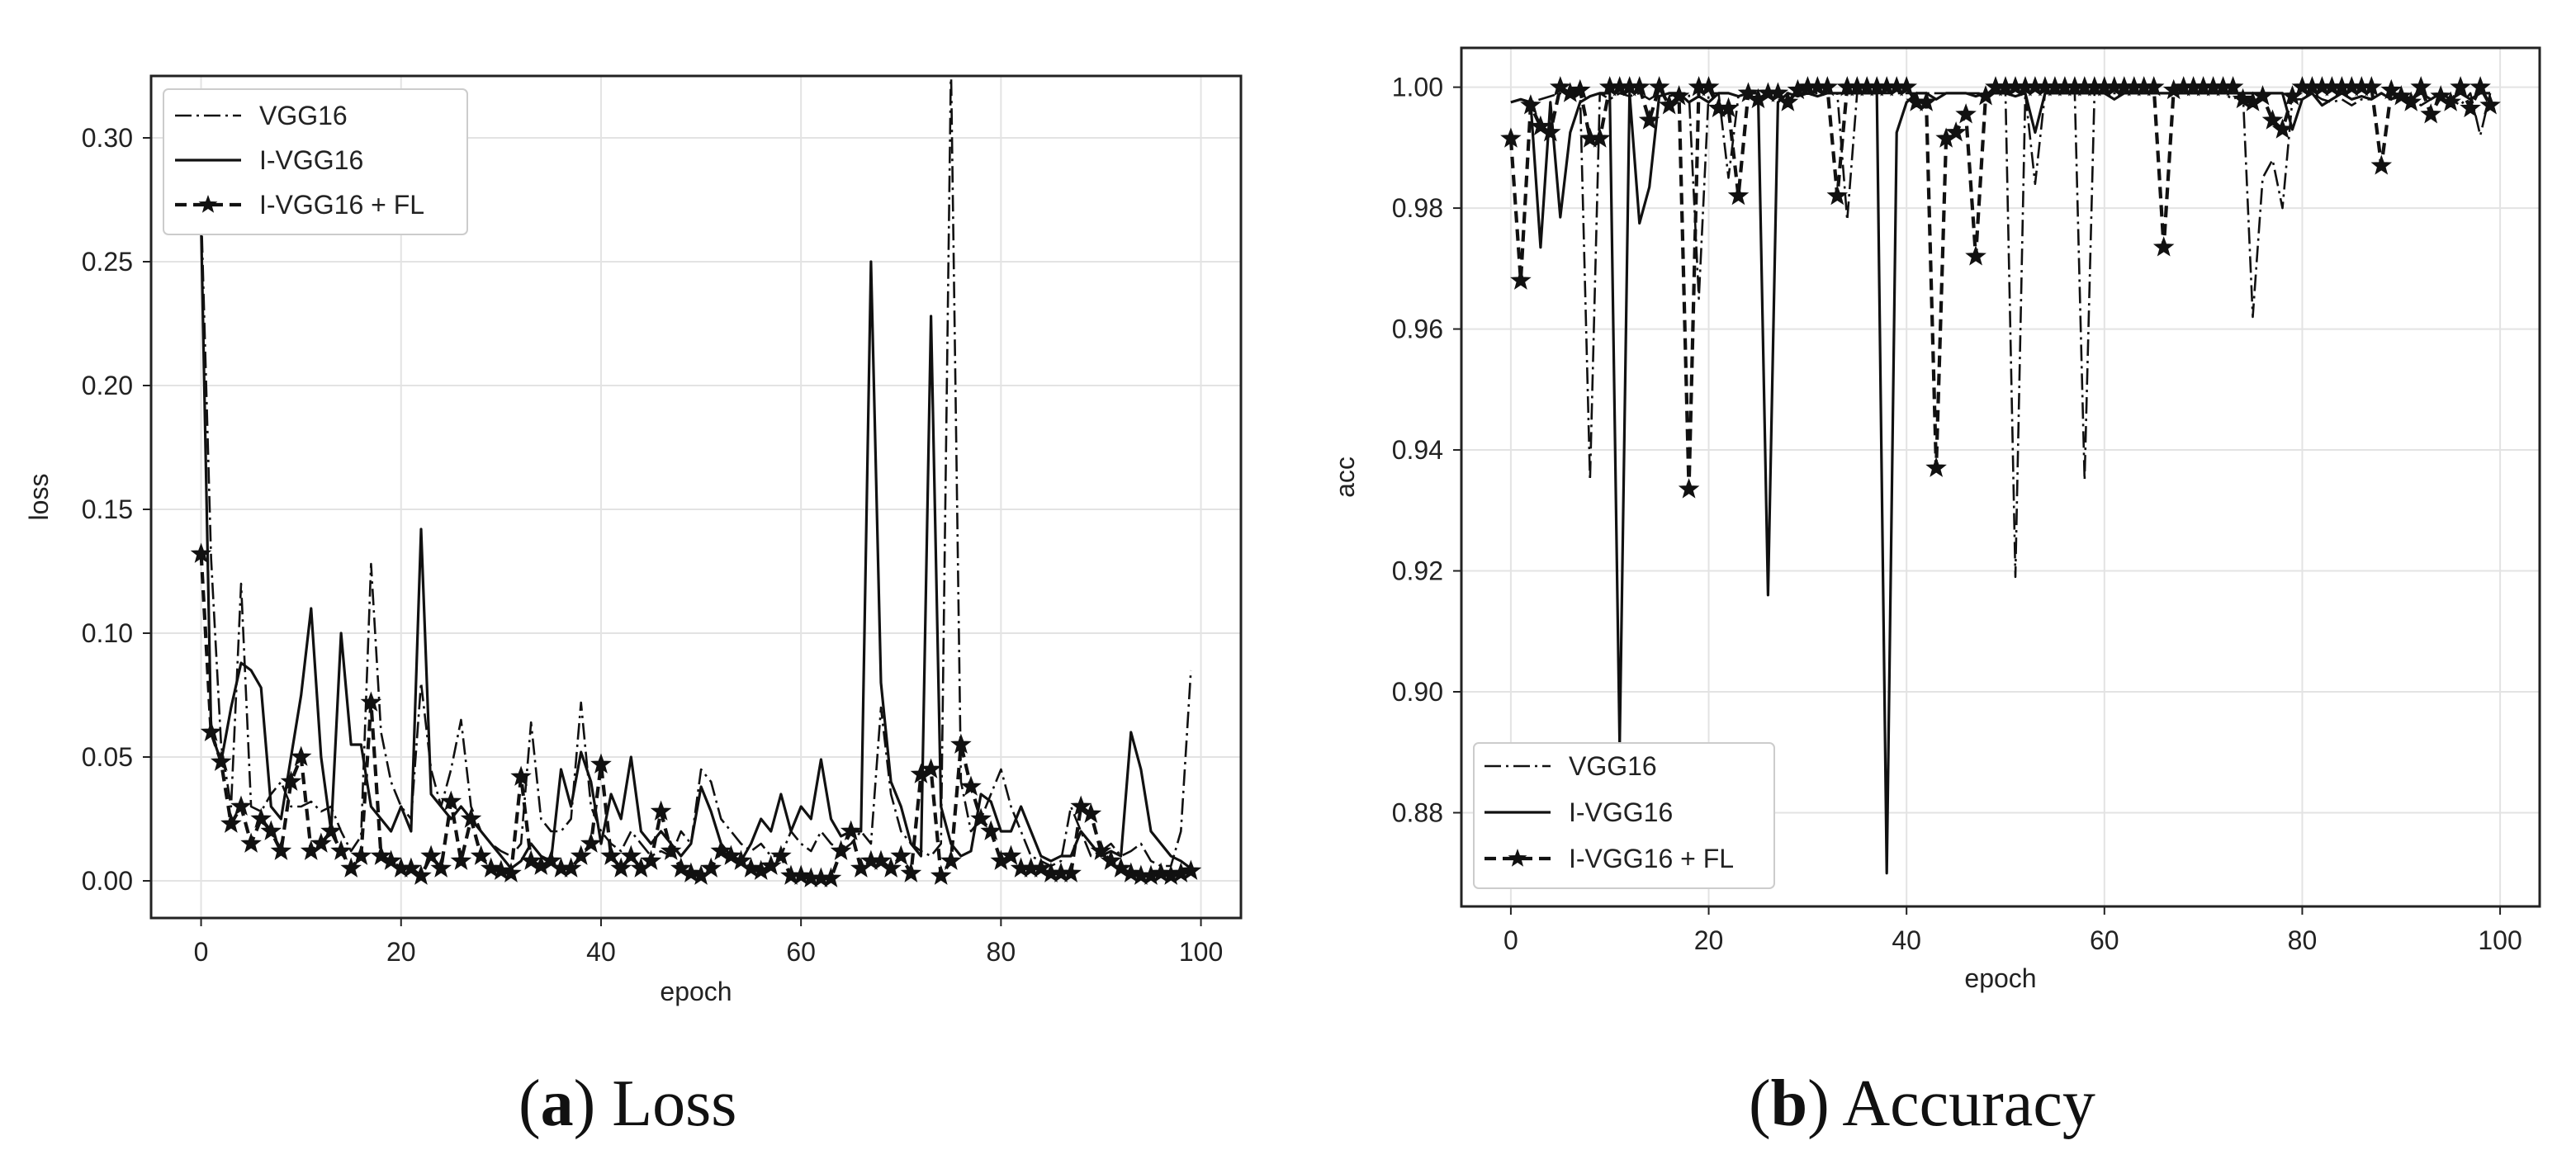  Describe the element at coordinates (107, 385) in the screenshot. I see `y-tick-label: 0.20` at that location.